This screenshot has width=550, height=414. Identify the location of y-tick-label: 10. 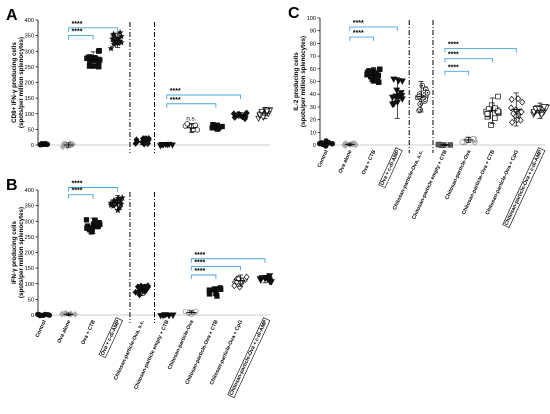
(313, 133).